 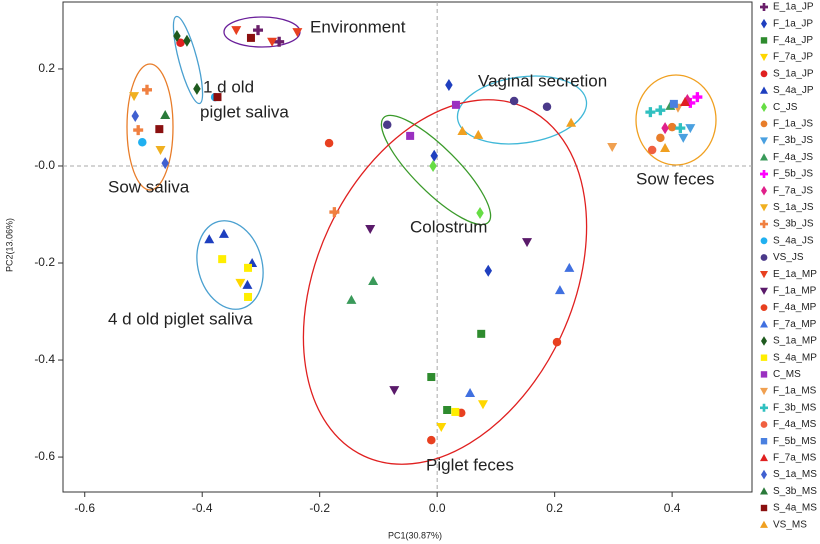 What do you see at coordinates (672, 508) in the screenshot?
I see `x-tick-label: 0.4` at bounding box center [672, 508].